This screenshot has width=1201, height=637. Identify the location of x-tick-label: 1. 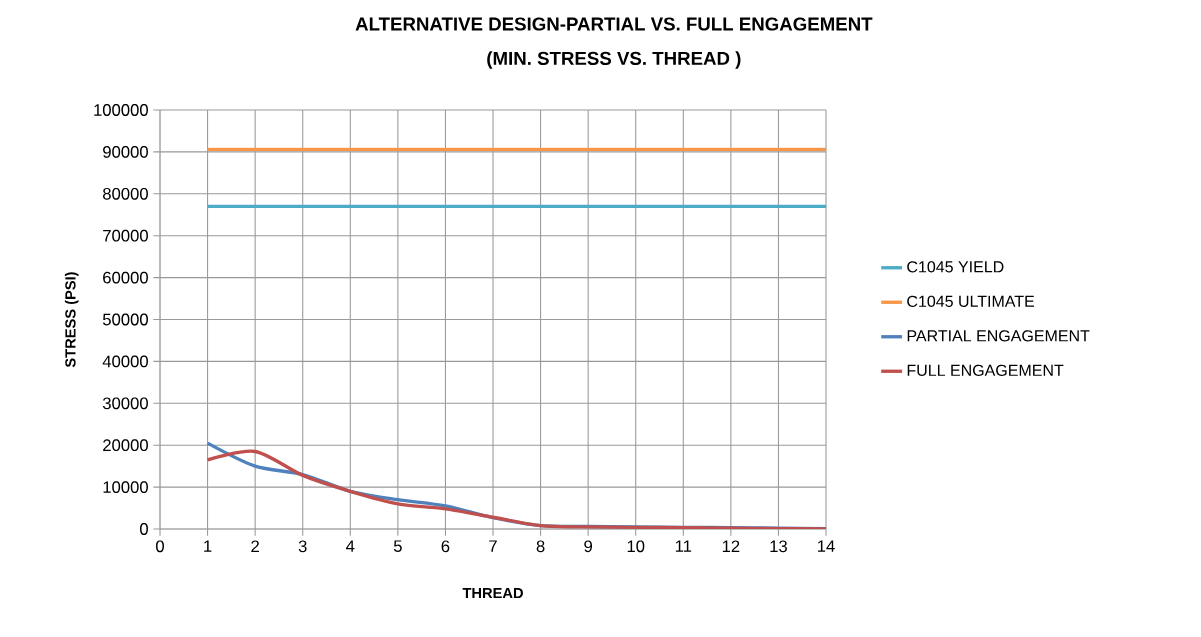
(208, 546).